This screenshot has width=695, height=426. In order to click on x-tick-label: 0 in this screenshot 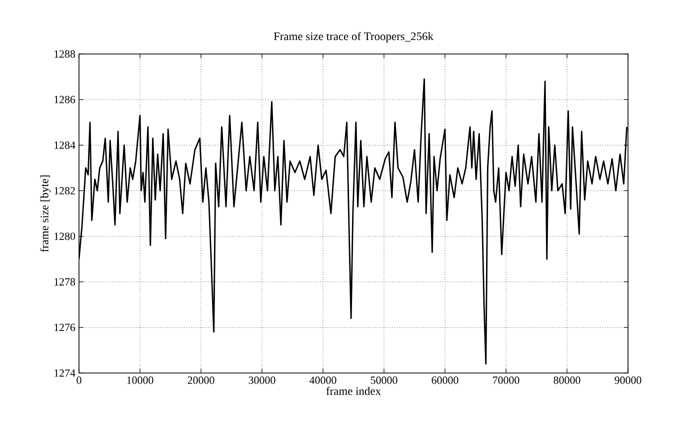, I will do `click(79, 380)`.